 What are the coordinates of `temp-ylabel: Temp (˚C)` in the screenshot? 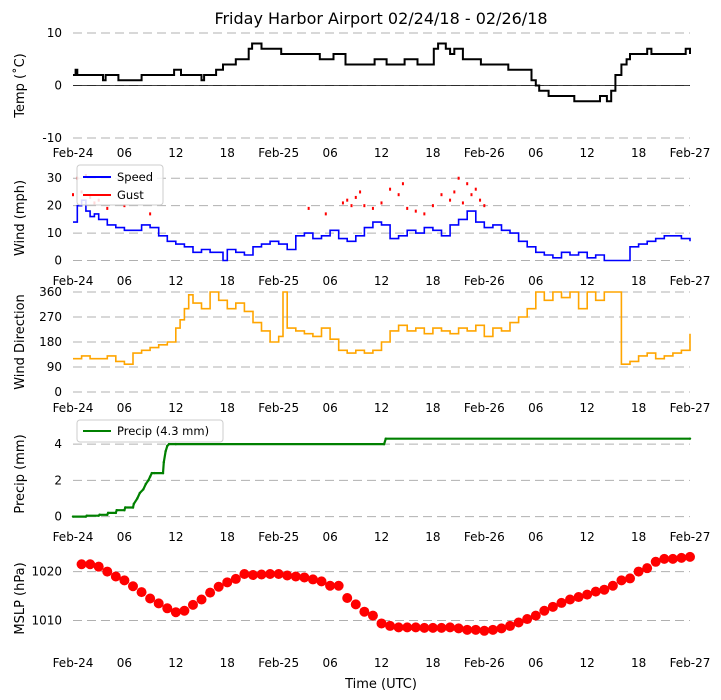 It's located at (20, 86).